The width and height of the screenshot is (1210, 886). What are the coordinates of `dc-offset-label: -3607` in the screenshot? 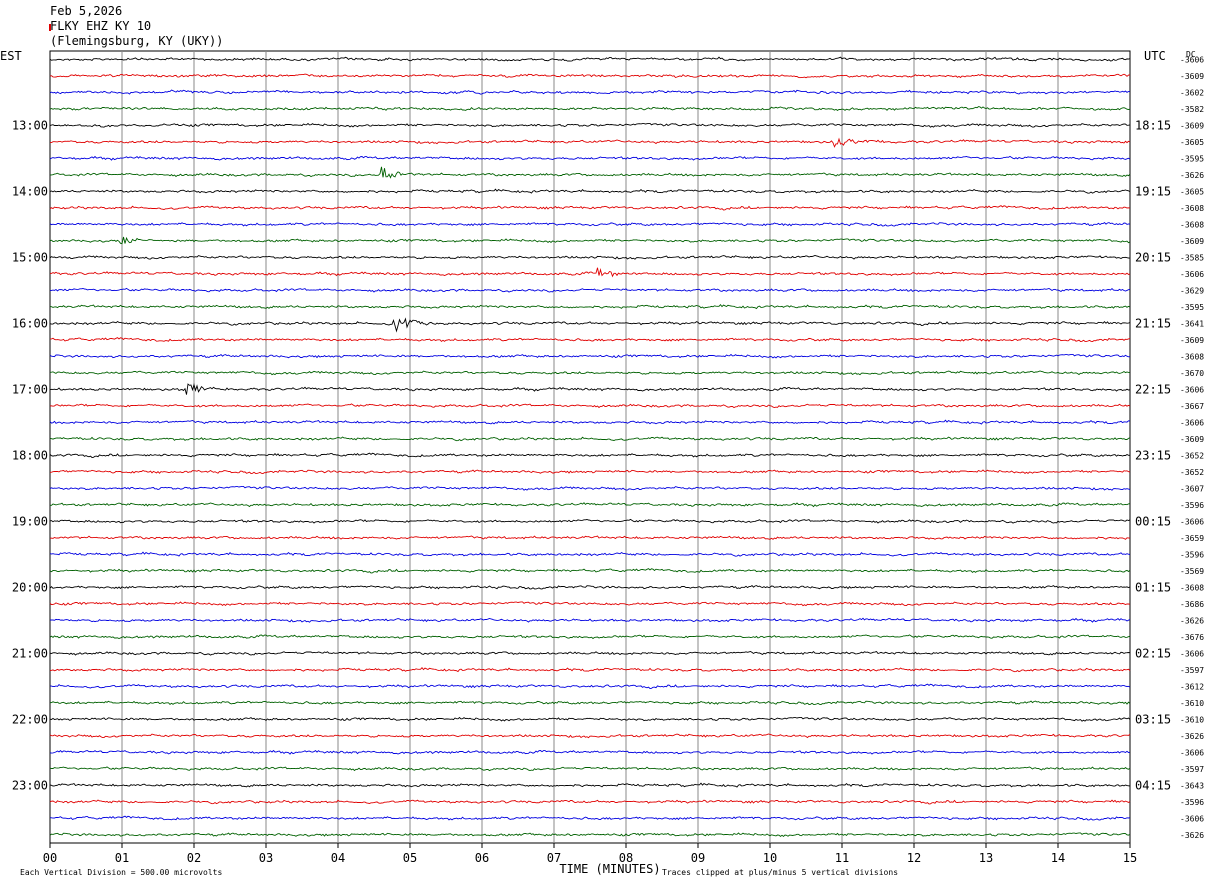 It's located at (1192, 488).